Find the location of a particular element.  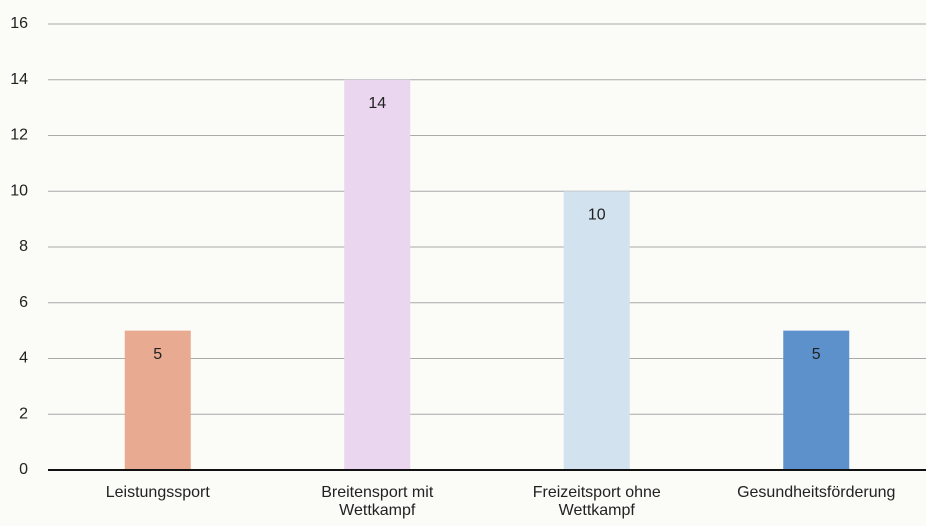

x-tick-label: Freizeitsport ohne Wettkampf is located at coordinates (596, 501).